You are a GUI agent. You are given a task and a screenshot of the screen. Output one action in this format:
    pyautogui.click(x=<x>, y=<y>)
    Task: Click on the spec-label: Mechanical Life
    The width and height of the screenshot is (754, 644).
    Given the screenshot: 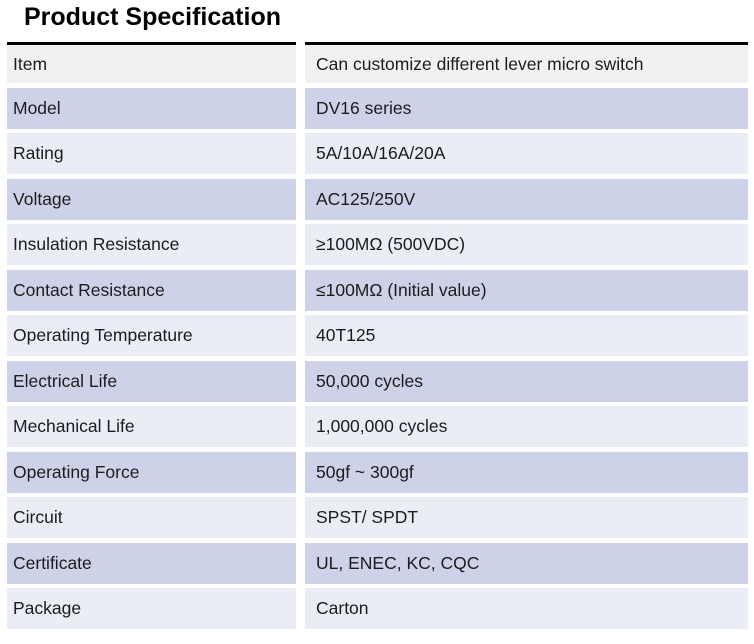 What is the action you would take?
    pyautogui.click(x=151, y=426)
    